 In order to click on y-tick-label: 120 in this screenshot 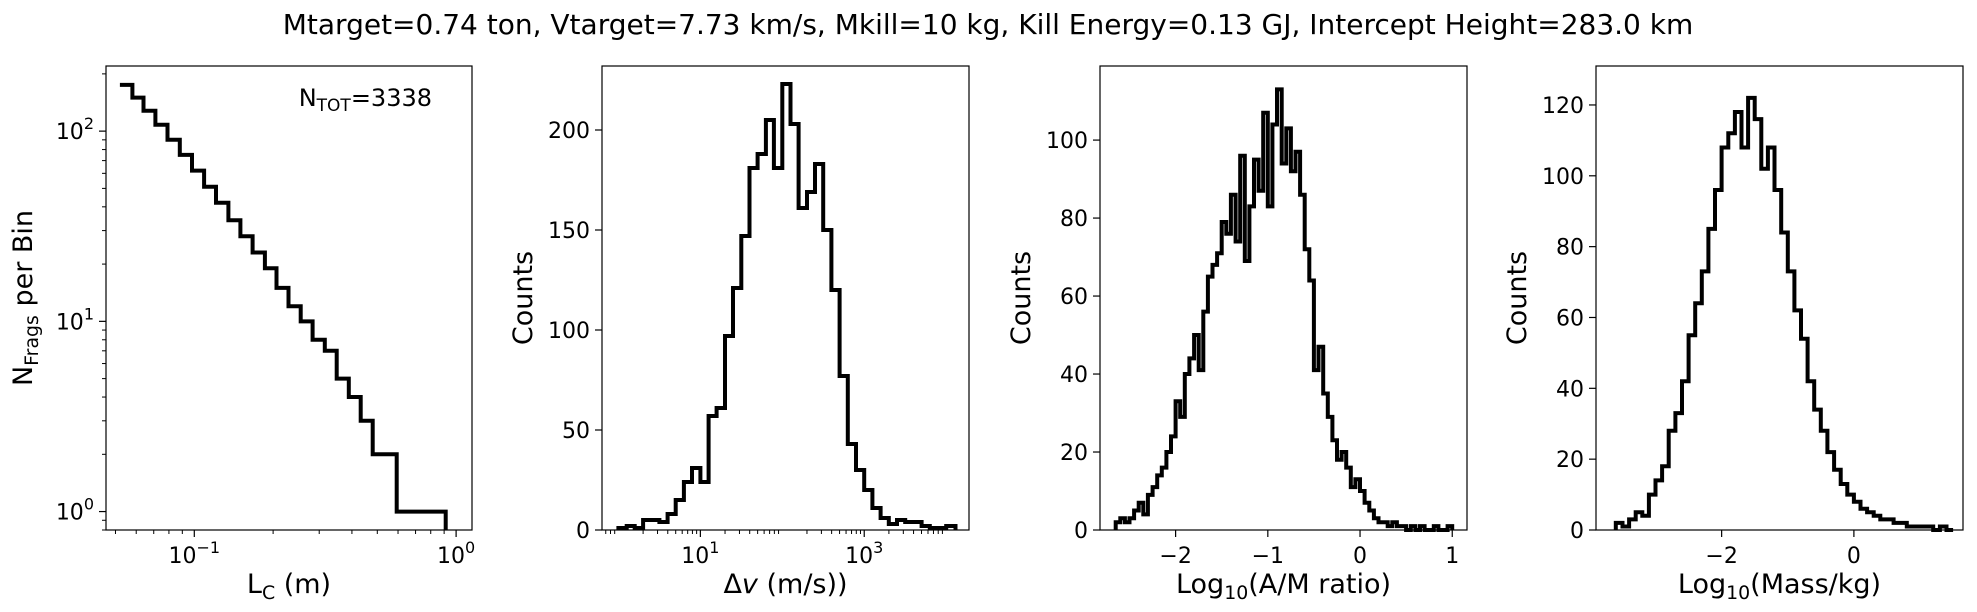, I will do `click(1563, 106)`.